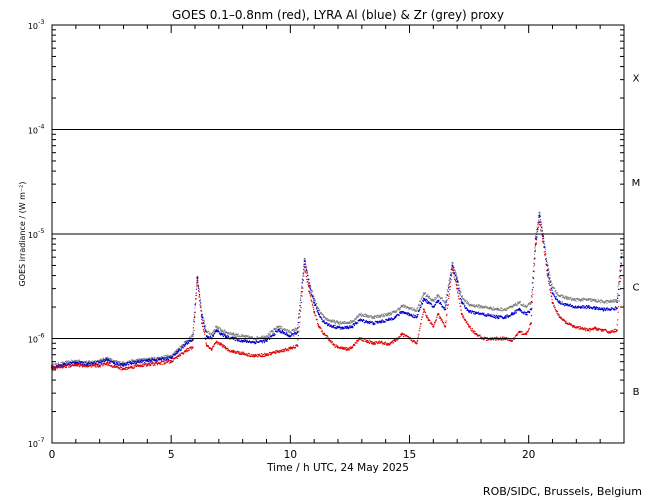 This screenshot has width=650, height=500. Describe the element at coordinates (539, 212) in the screenshot. I see `data-point-grey` at that location.